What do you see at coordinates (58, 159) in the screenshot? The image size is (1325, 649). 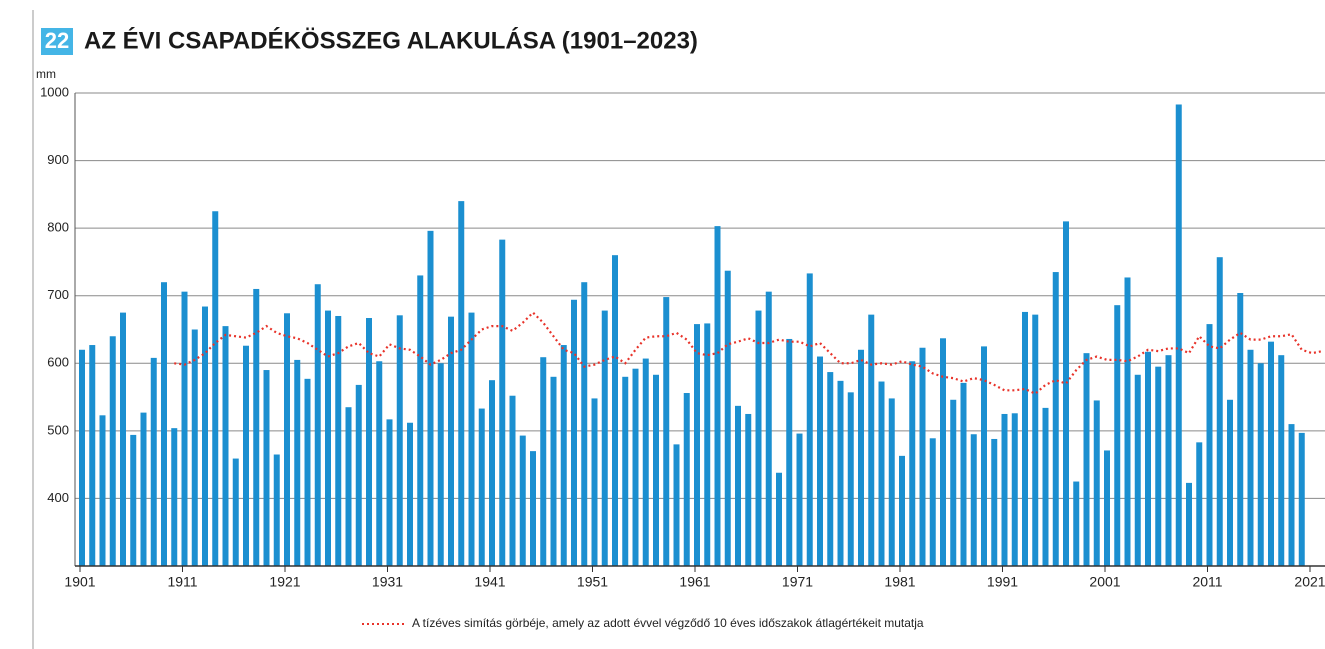 I see `y-tick-label: 900` at bounding box center [58, 159].